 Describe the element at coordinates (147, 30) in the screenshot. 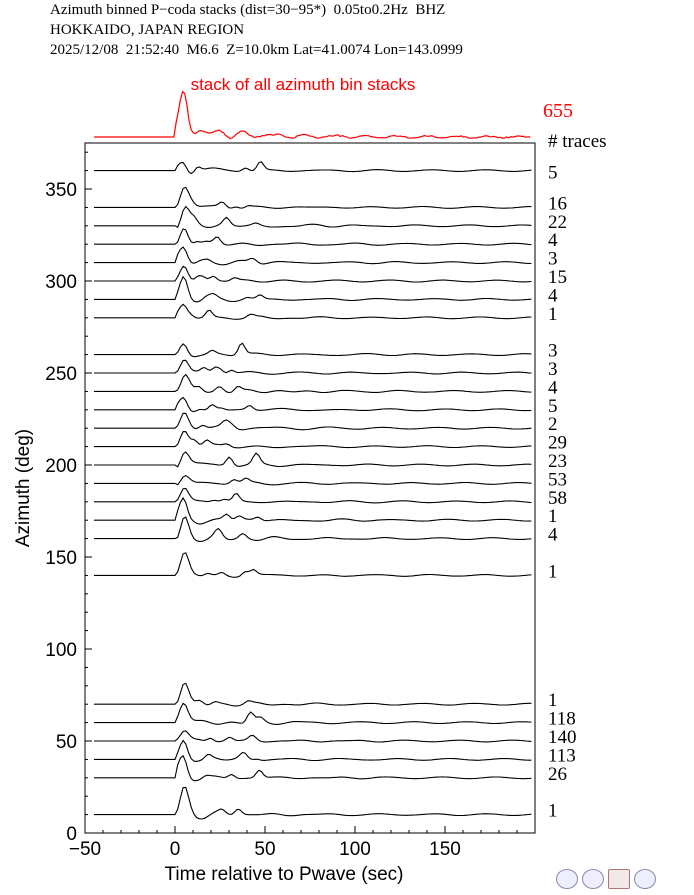

I see `header-line-2: HOKKAIDO, JAPAN REGION` at that location.